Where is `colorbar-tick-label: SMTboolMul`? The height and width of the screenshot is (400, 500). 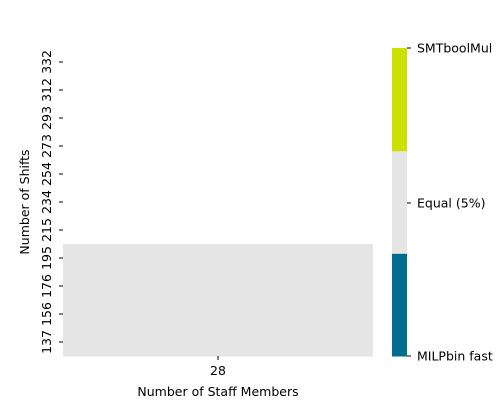 colorbar-tick-label: SMTboolMul is located at coordinates (454, 48).